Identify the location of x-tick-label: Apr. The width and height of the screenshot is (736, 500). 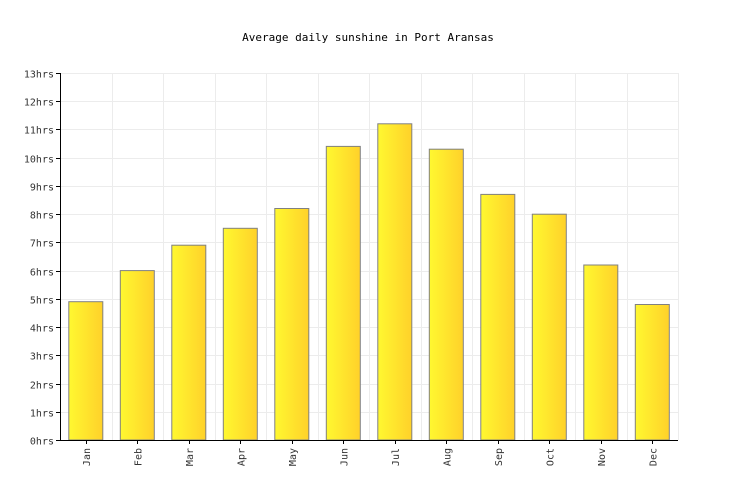
(241, 457).